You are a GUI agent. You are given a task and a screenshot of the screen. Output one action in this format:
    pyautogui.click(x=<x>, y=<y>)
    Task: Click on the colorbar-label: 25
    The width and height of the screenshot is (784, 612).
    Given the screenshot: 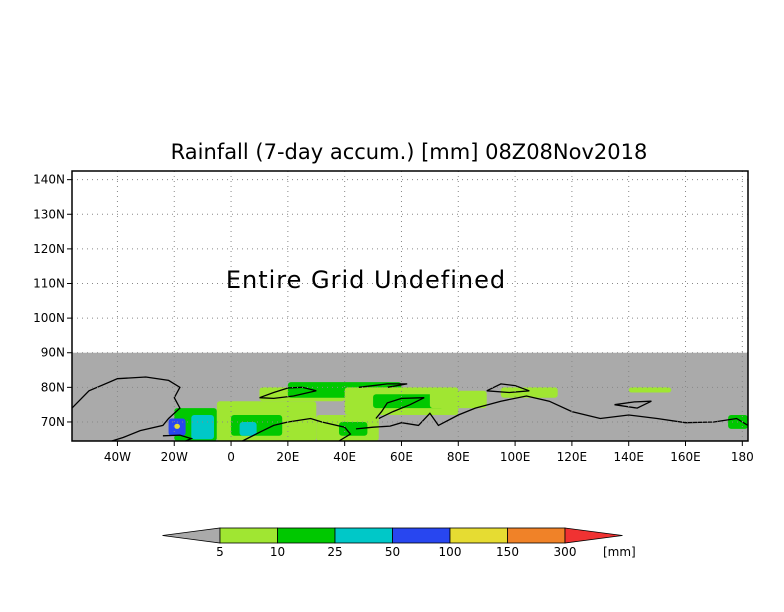 What is the action you would take?
    pyautogui.click(x=334, y=552)
    